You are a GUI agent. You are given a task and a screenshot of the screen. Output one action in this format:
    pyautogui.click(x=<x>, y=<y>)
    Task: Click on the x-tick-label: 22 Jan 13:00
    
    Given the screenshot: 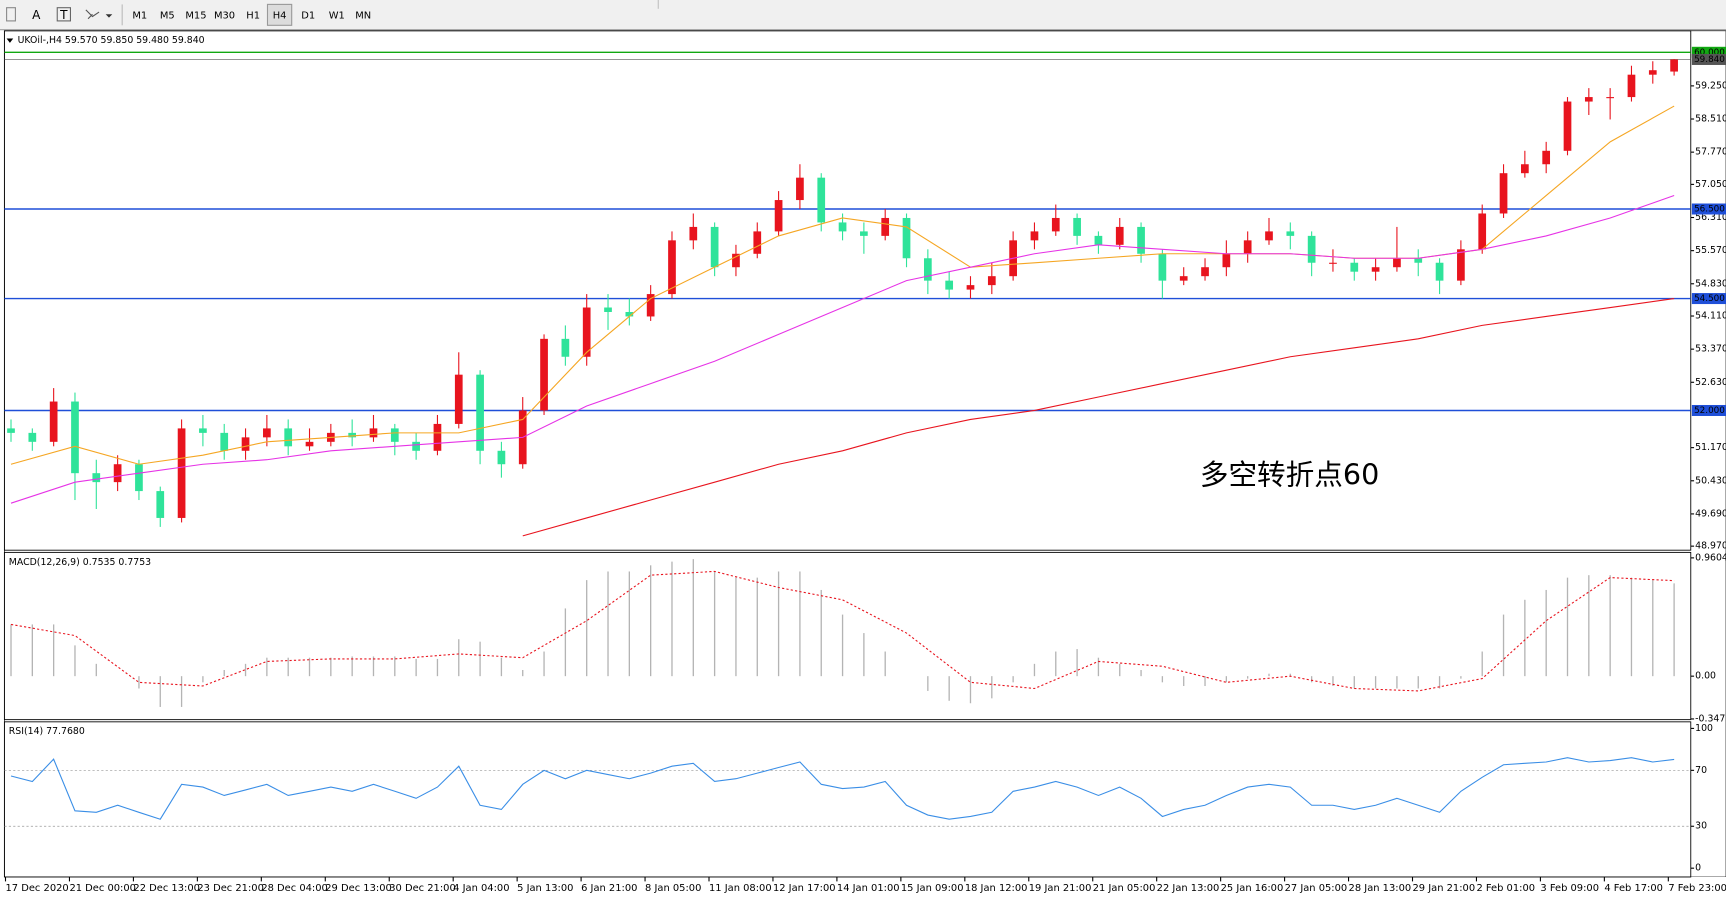 What is the action you would take?
    pyautogui.click(x=1188, y=888)
    